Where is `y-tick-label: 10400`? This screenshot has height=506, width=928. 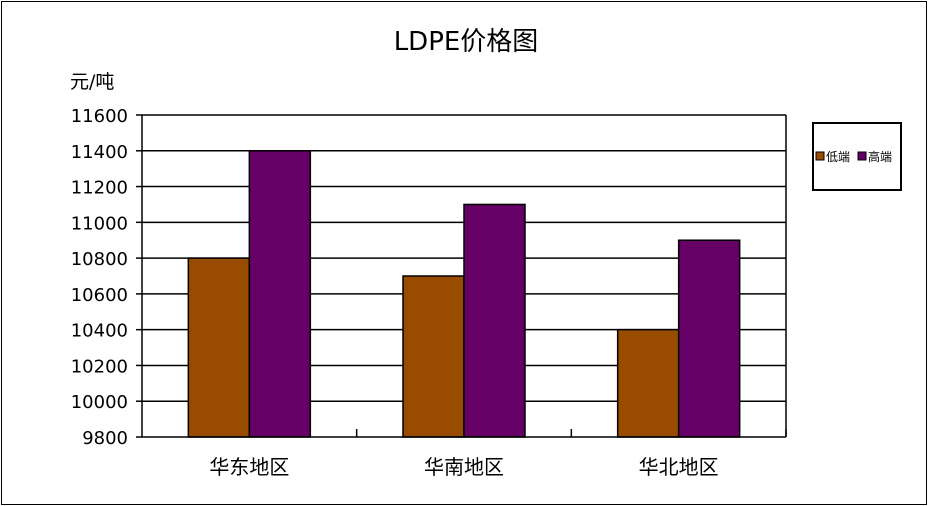
y-tick-label: 10400 is located at coordinates (99, 331).